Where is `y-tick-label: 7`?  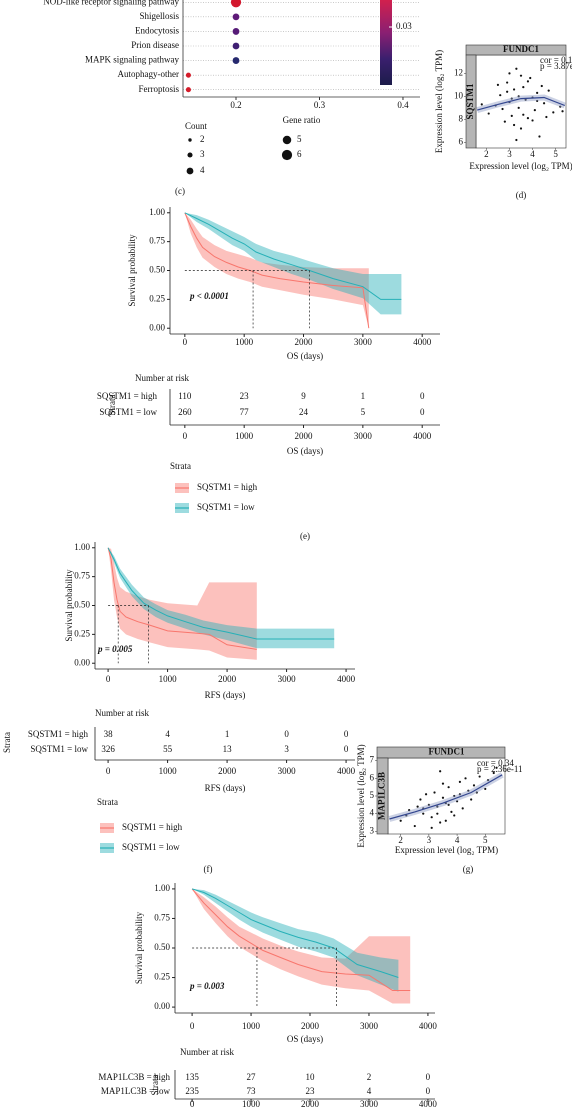 y-tick-label: 7 is located at coordinates (372, 760).